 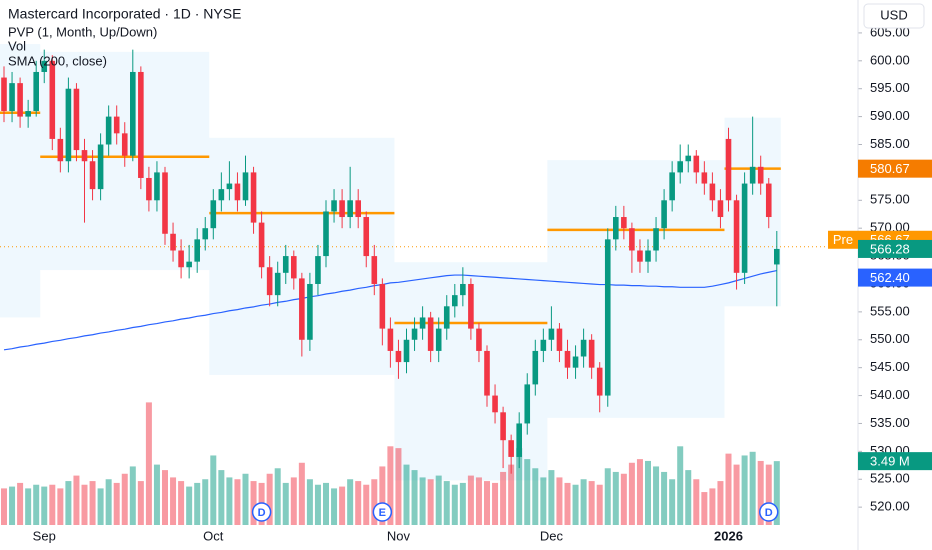 What do you see at coordinates (636, 289) in the screenshot?
I see `profile-range` at bounding box center [636, 289].